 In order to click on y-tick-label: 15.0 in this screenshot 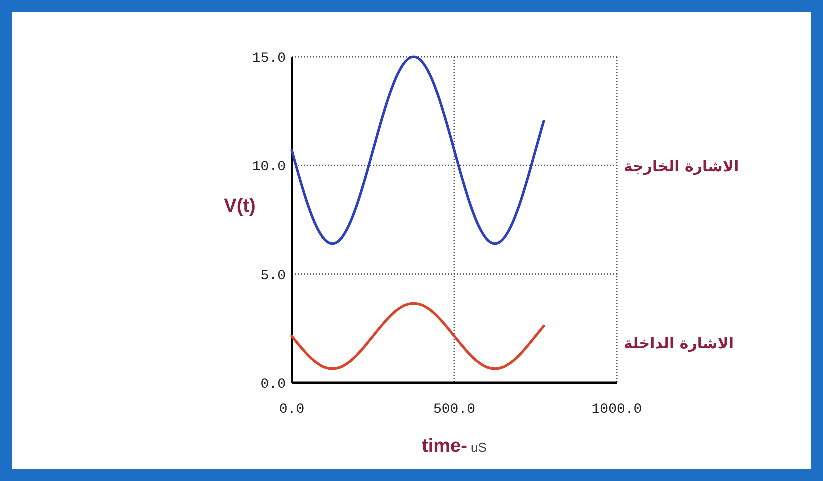, I will do `click(269, 59)`.